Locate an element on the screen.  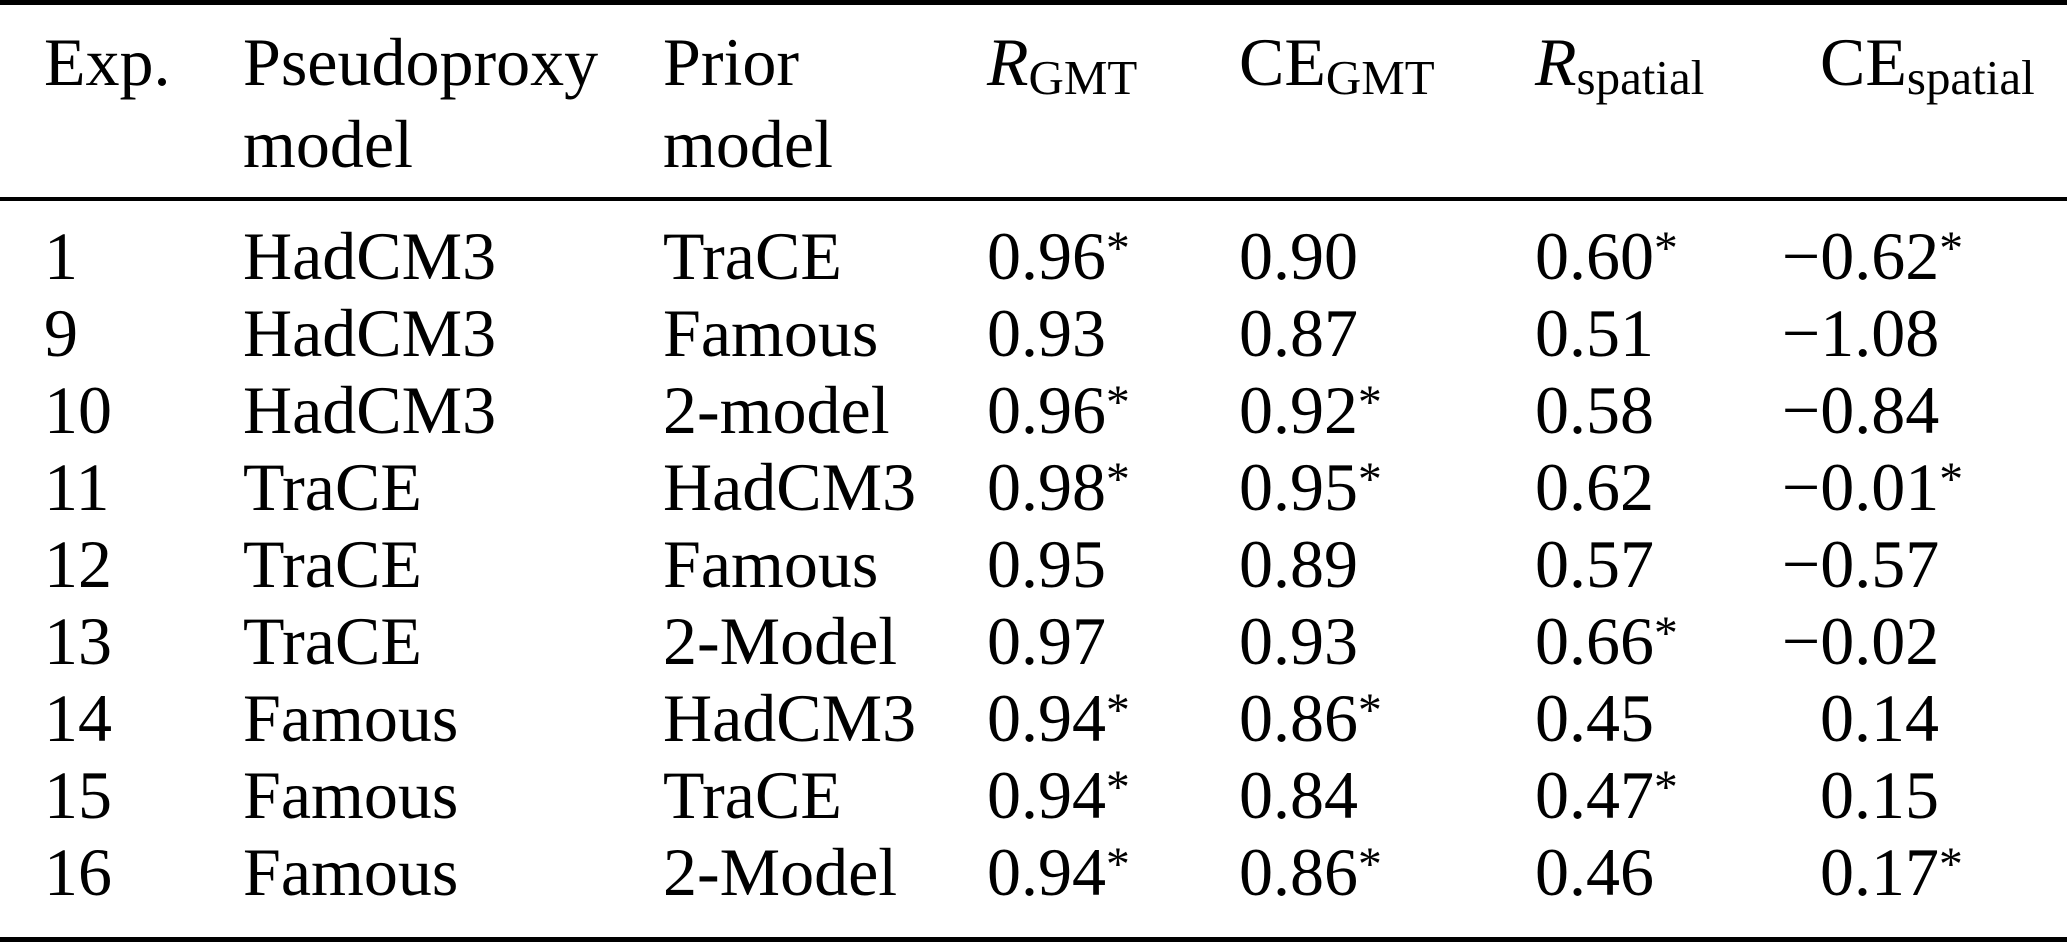
cell-r-spatial: 0.45 is located at coordinates (1594, 718).